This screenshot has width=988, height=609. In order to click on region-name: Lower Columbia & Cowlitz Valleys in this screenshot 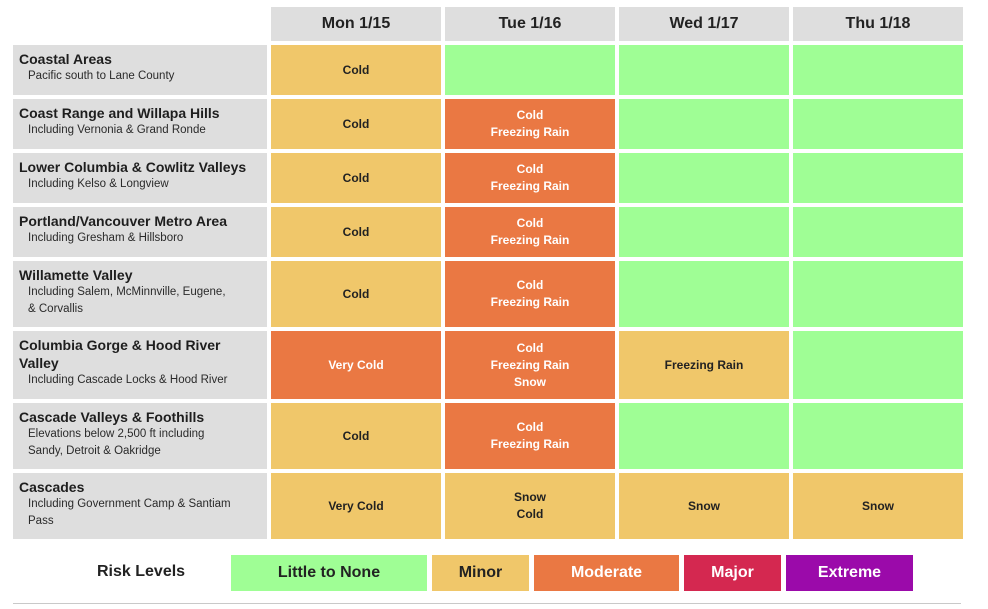, I will do `click(133, 167)`.